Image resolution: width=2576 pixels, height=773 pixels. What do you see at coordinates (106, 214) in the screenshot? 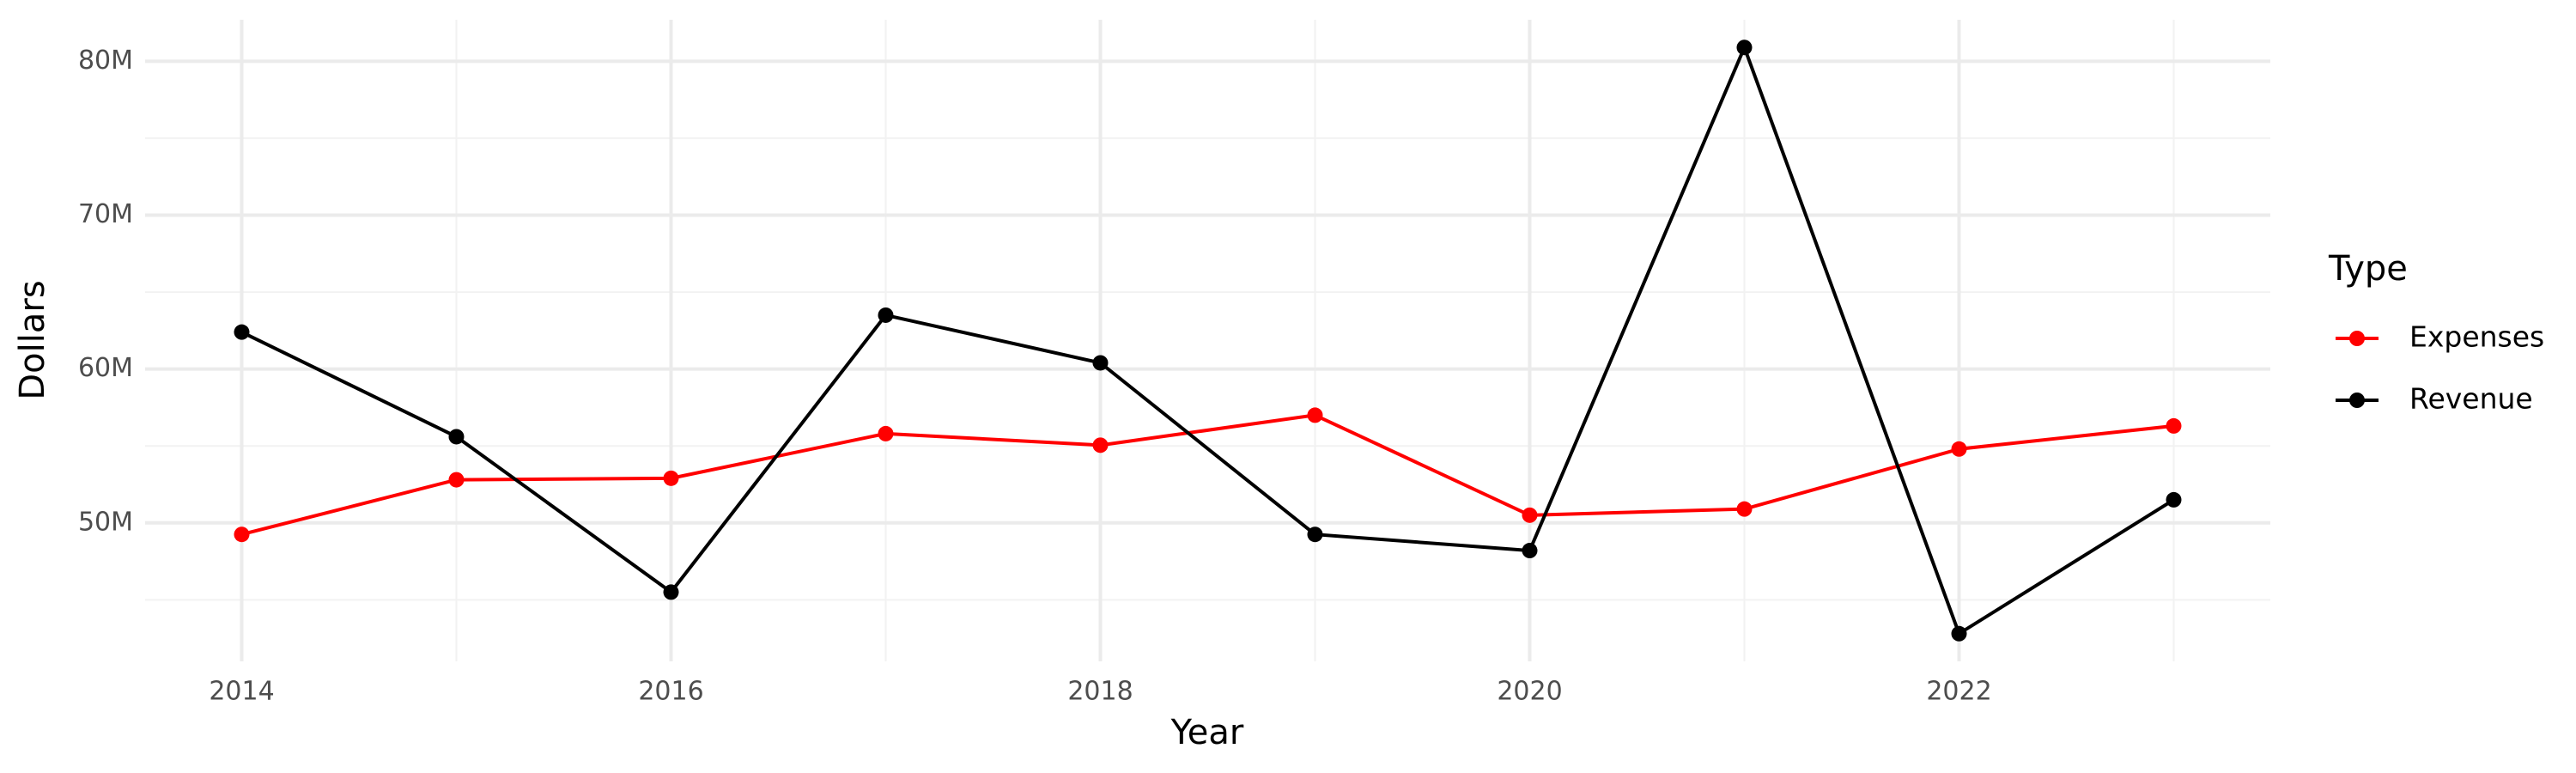
I see `y-tick-label: 70M` at bounding box center [106, 214].